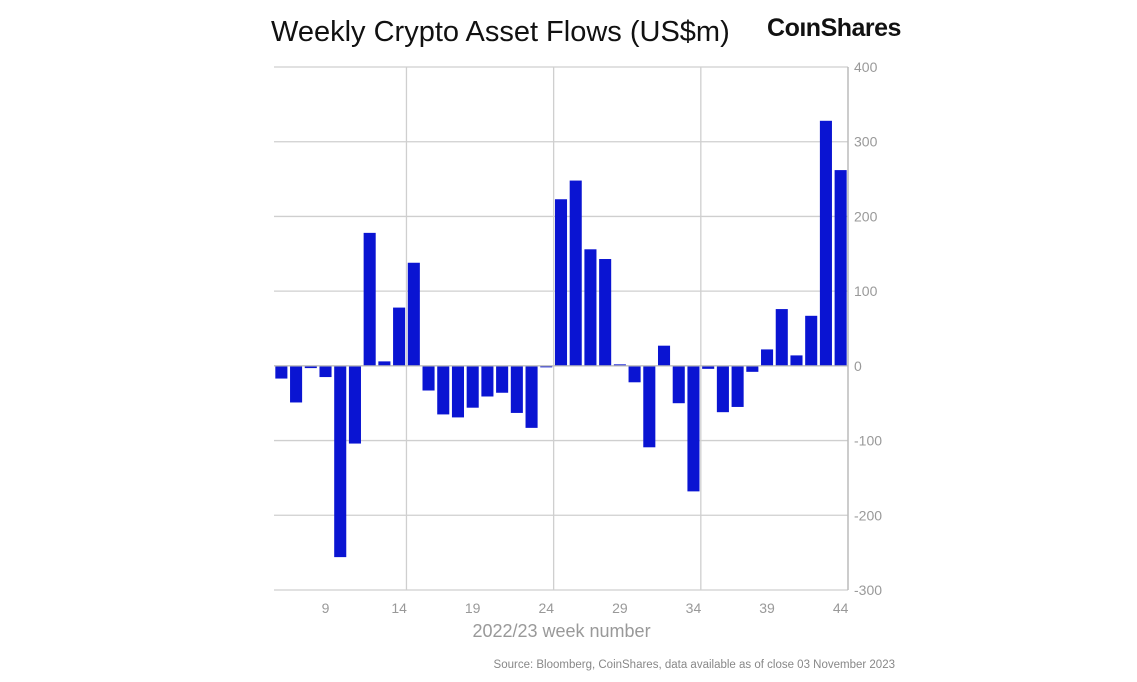 The image size is (1137, 682). Describe the element at coordinates (326, 608) in the screenshot. I see `x-tick-label: 9` at that location.